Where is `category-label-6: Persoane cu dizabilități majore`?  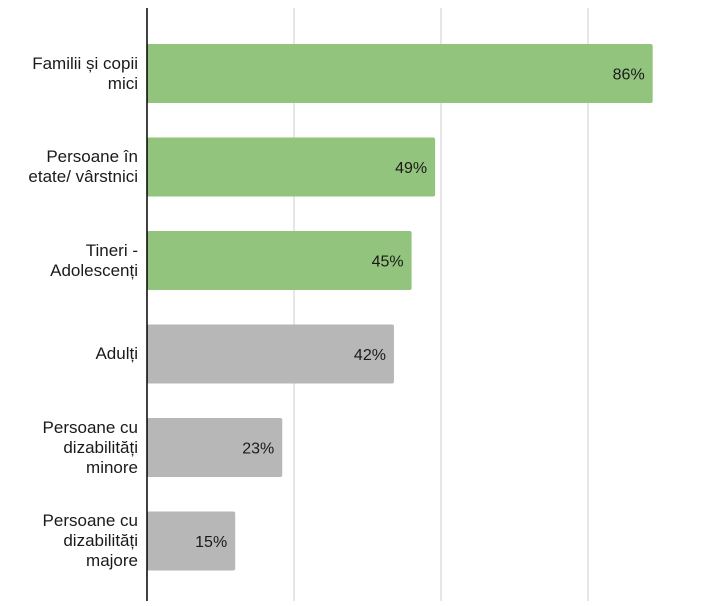 category-label-6: Persoane cu dizabilități majore is located at coordinates (90, 540).